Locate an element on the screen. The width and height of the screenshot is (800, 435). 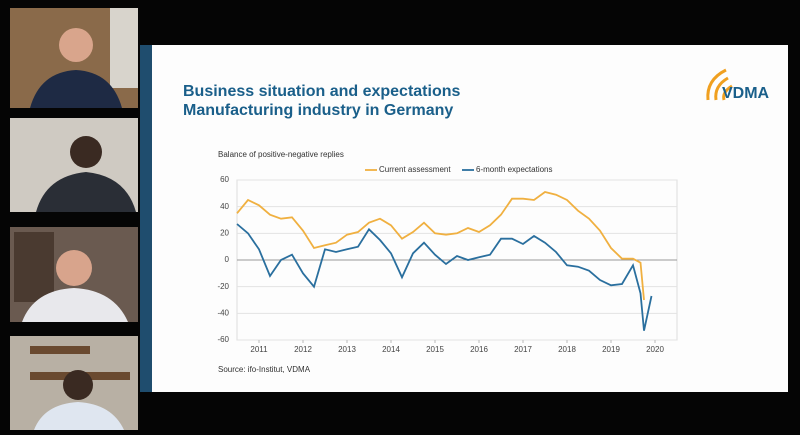
x-tick-label: 2014 is located at coordinates (391, 349).